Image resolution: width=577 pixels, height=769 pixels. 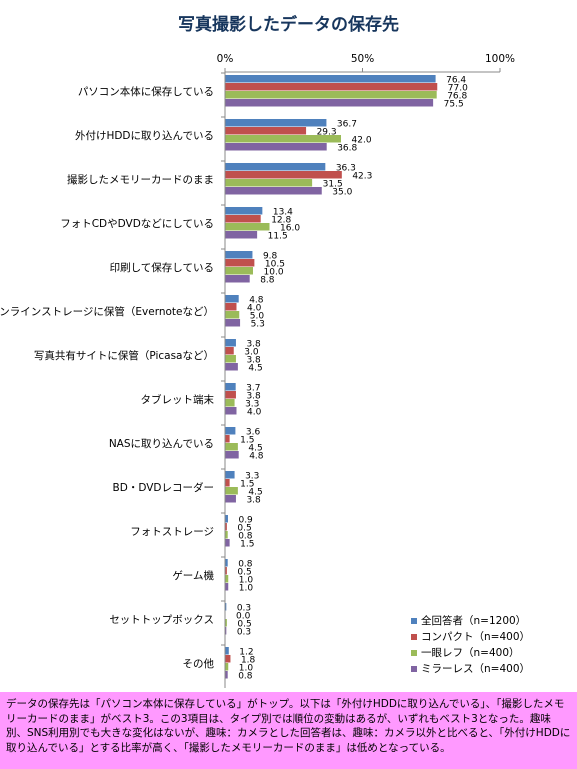 I want to click on category-label: ゲーム機, so click(x=193, y=575).